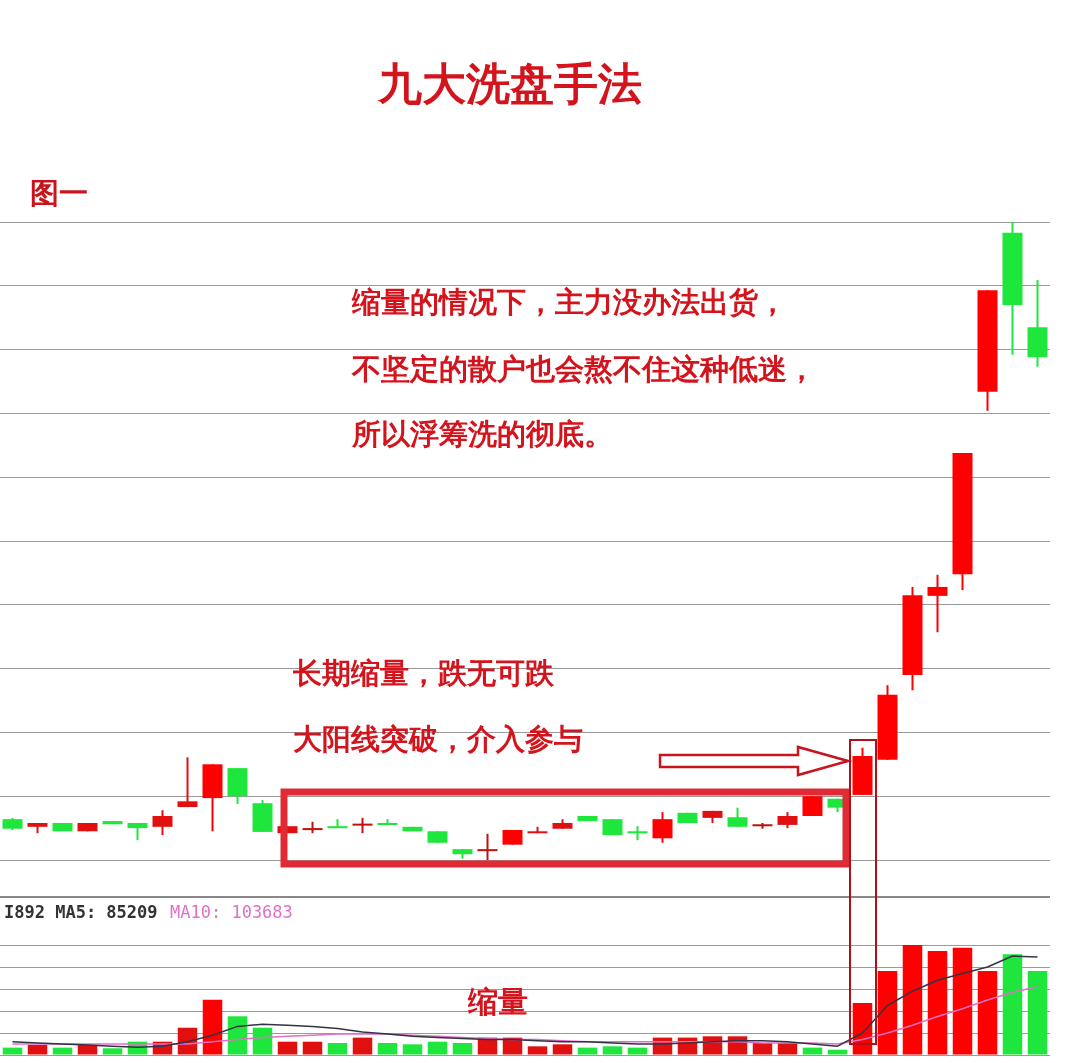 This screenshot has height=1063, width=1080. What do you see at coordinates (59, 193) in the screenshot?
I see `chart-subtitle: 图一` at bounding box center [59, 193].